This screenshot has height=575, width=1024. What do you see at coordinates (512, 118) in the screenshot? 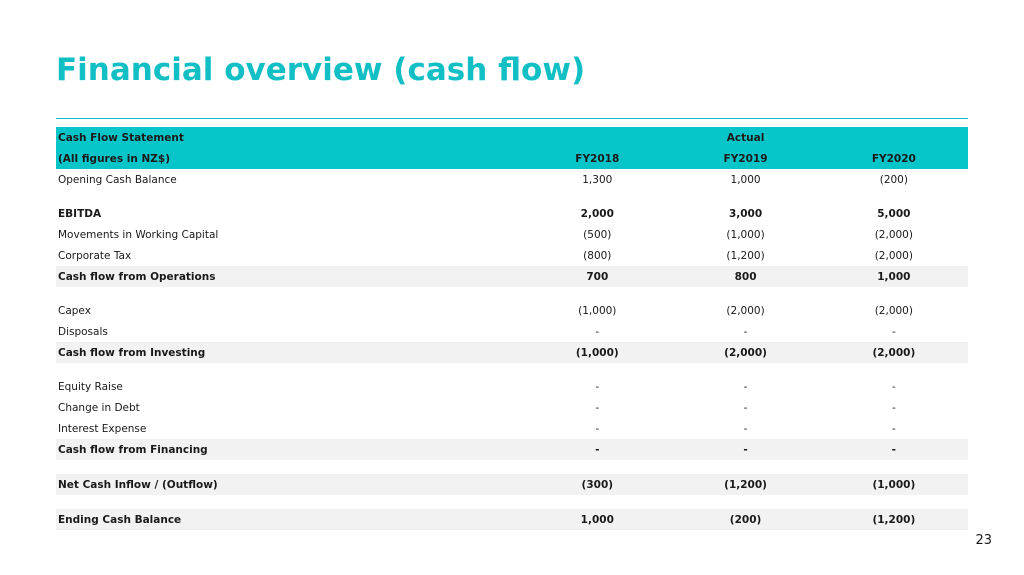
I see `title-divider` at bounding box center [512, 118].